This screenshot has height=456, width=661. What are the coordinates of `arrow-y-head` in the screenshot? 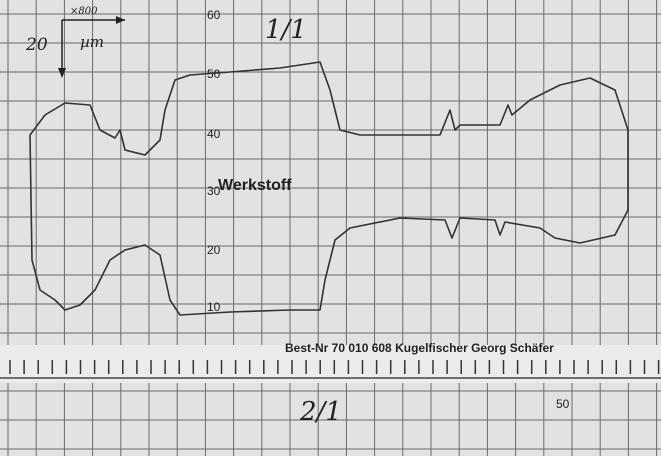 It's located at (62, 73).